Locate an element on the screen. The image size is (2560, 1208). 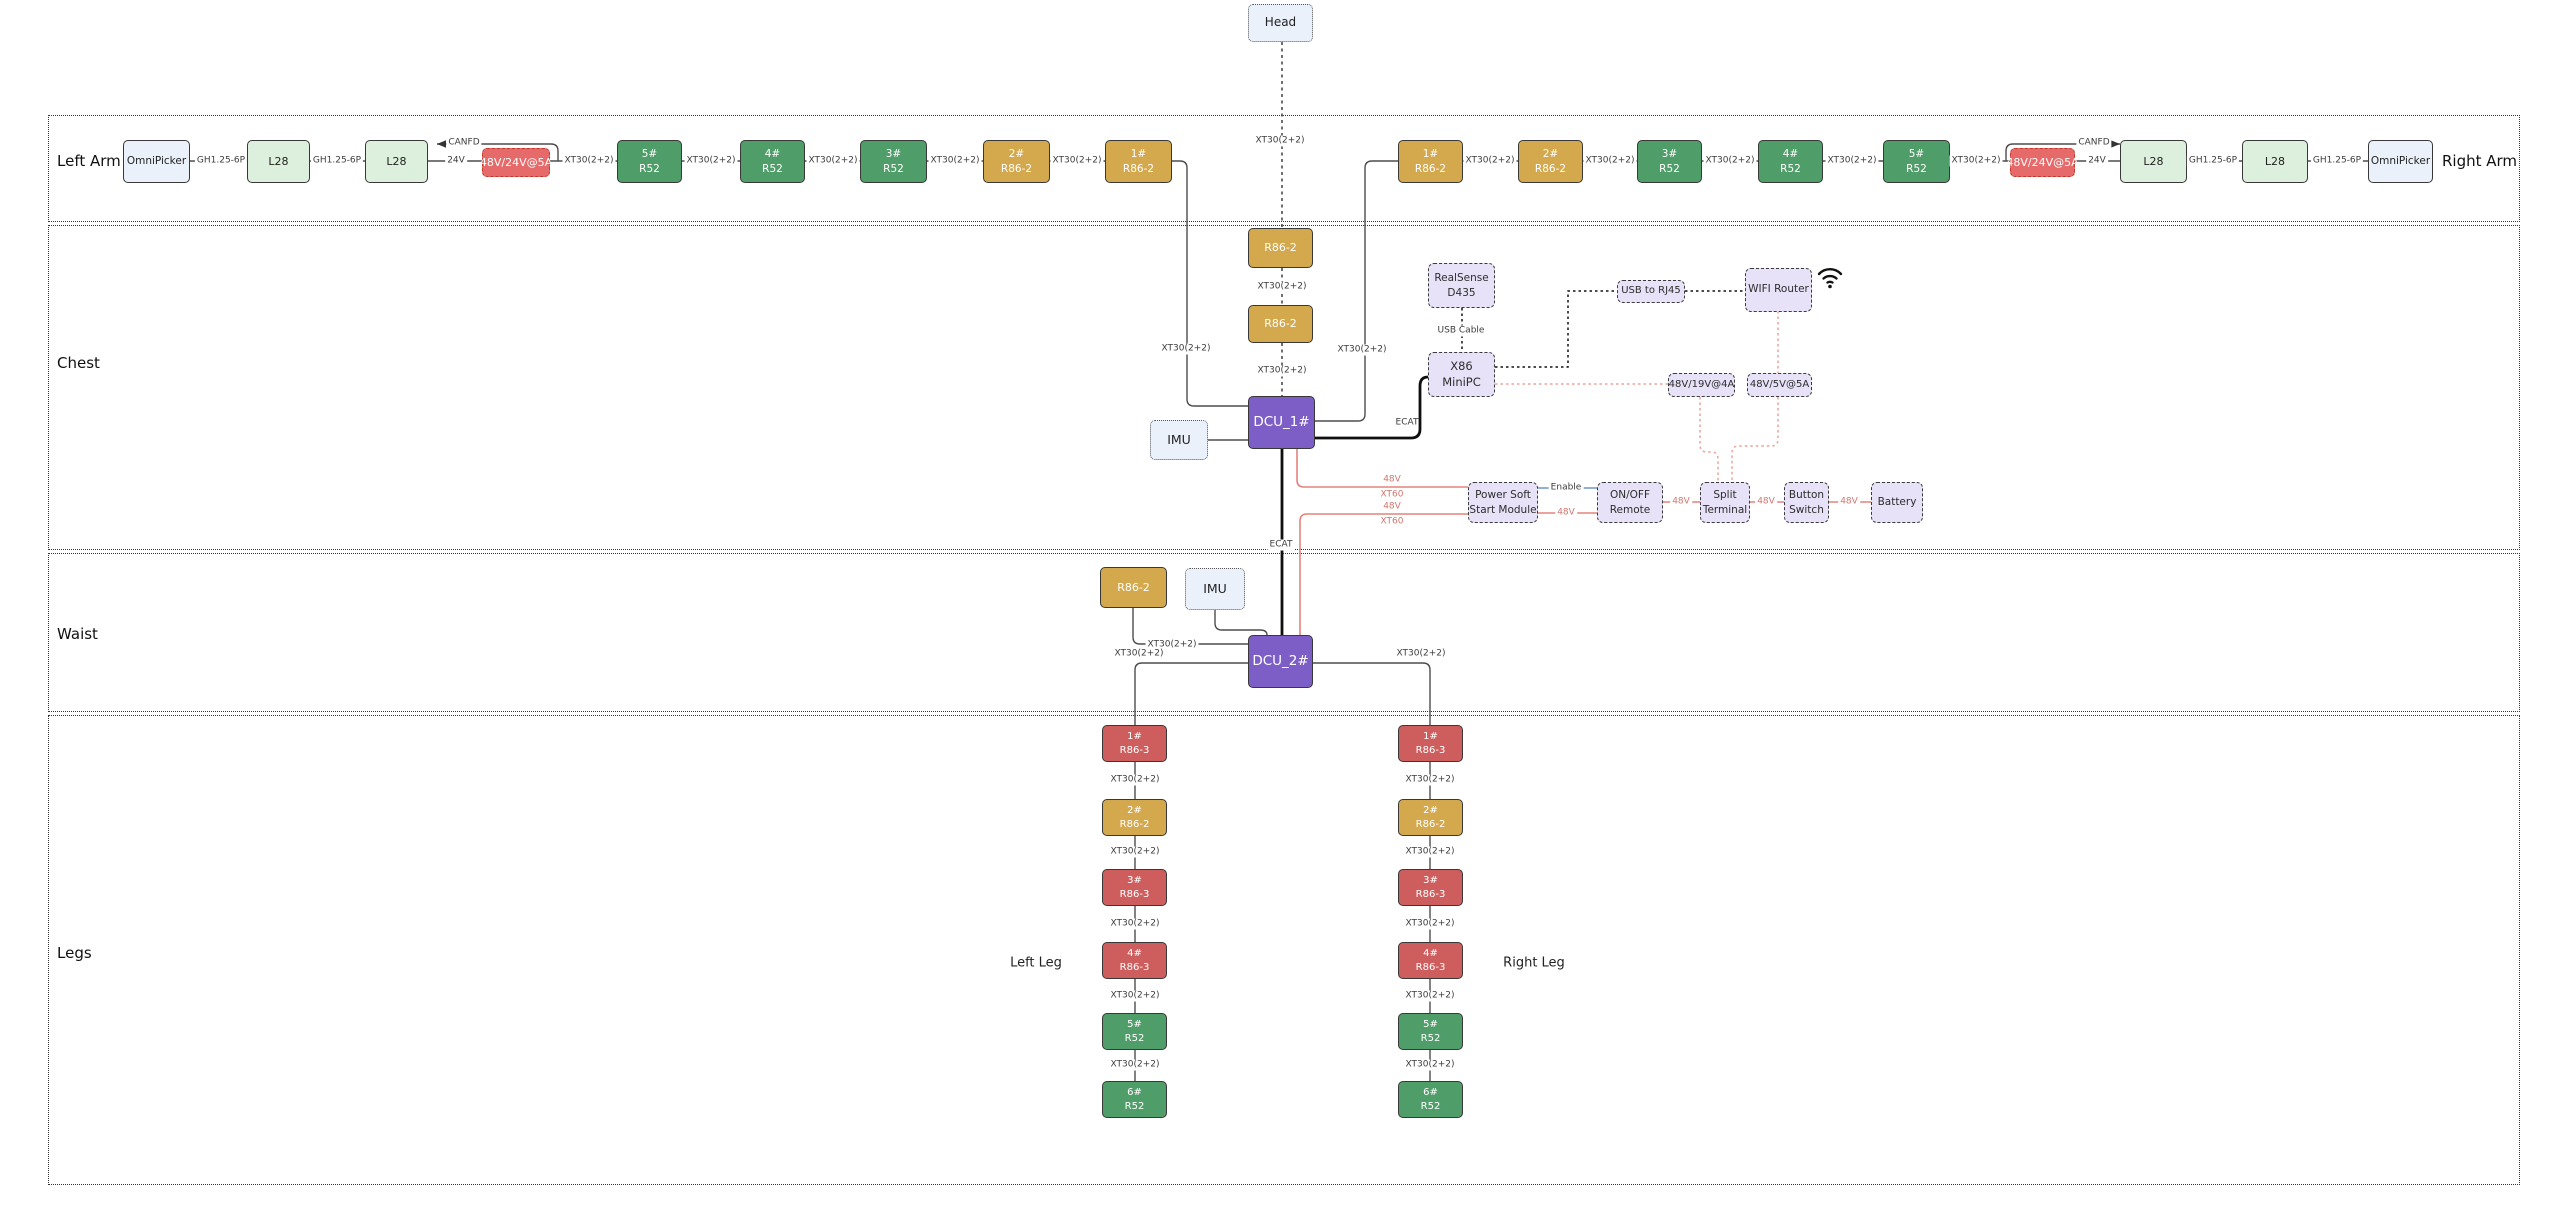
right-arm-l28-2: L28 is located at coordinates (2275, 161).